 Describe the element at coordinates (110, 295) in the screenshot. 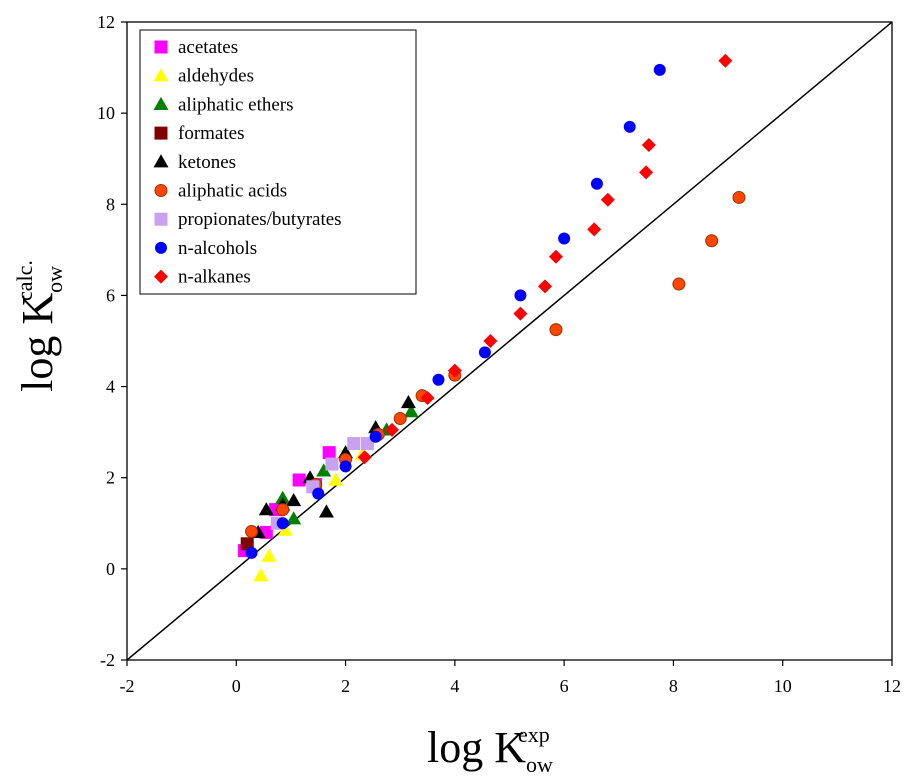

I see `y-tick-label: 6` at that location.